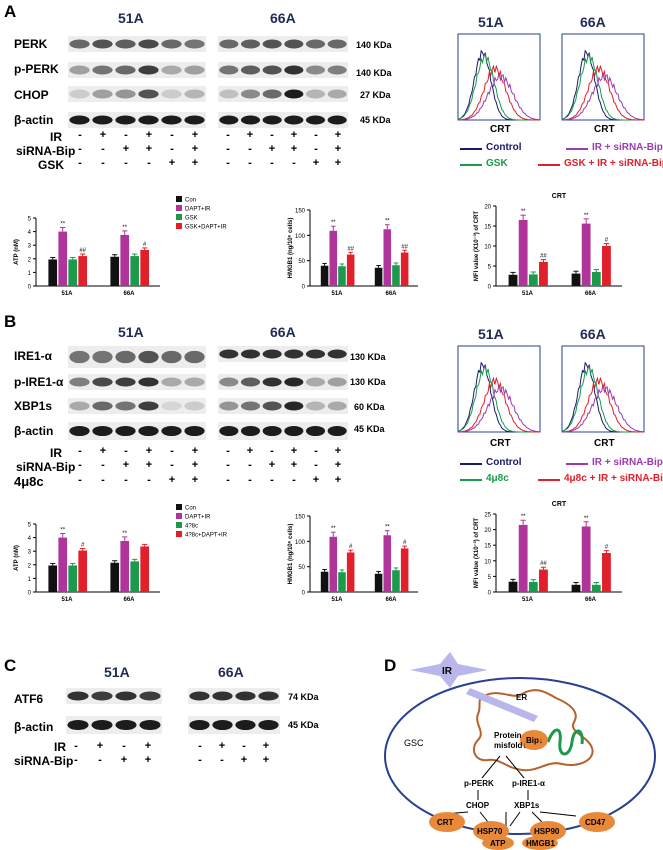 Image resolution: width=663 pixels, height=850 pixels. What do you see at coordinates (145, 245) in the screenshot?
I see `significance-label: #` at bounding box center [145, 245].